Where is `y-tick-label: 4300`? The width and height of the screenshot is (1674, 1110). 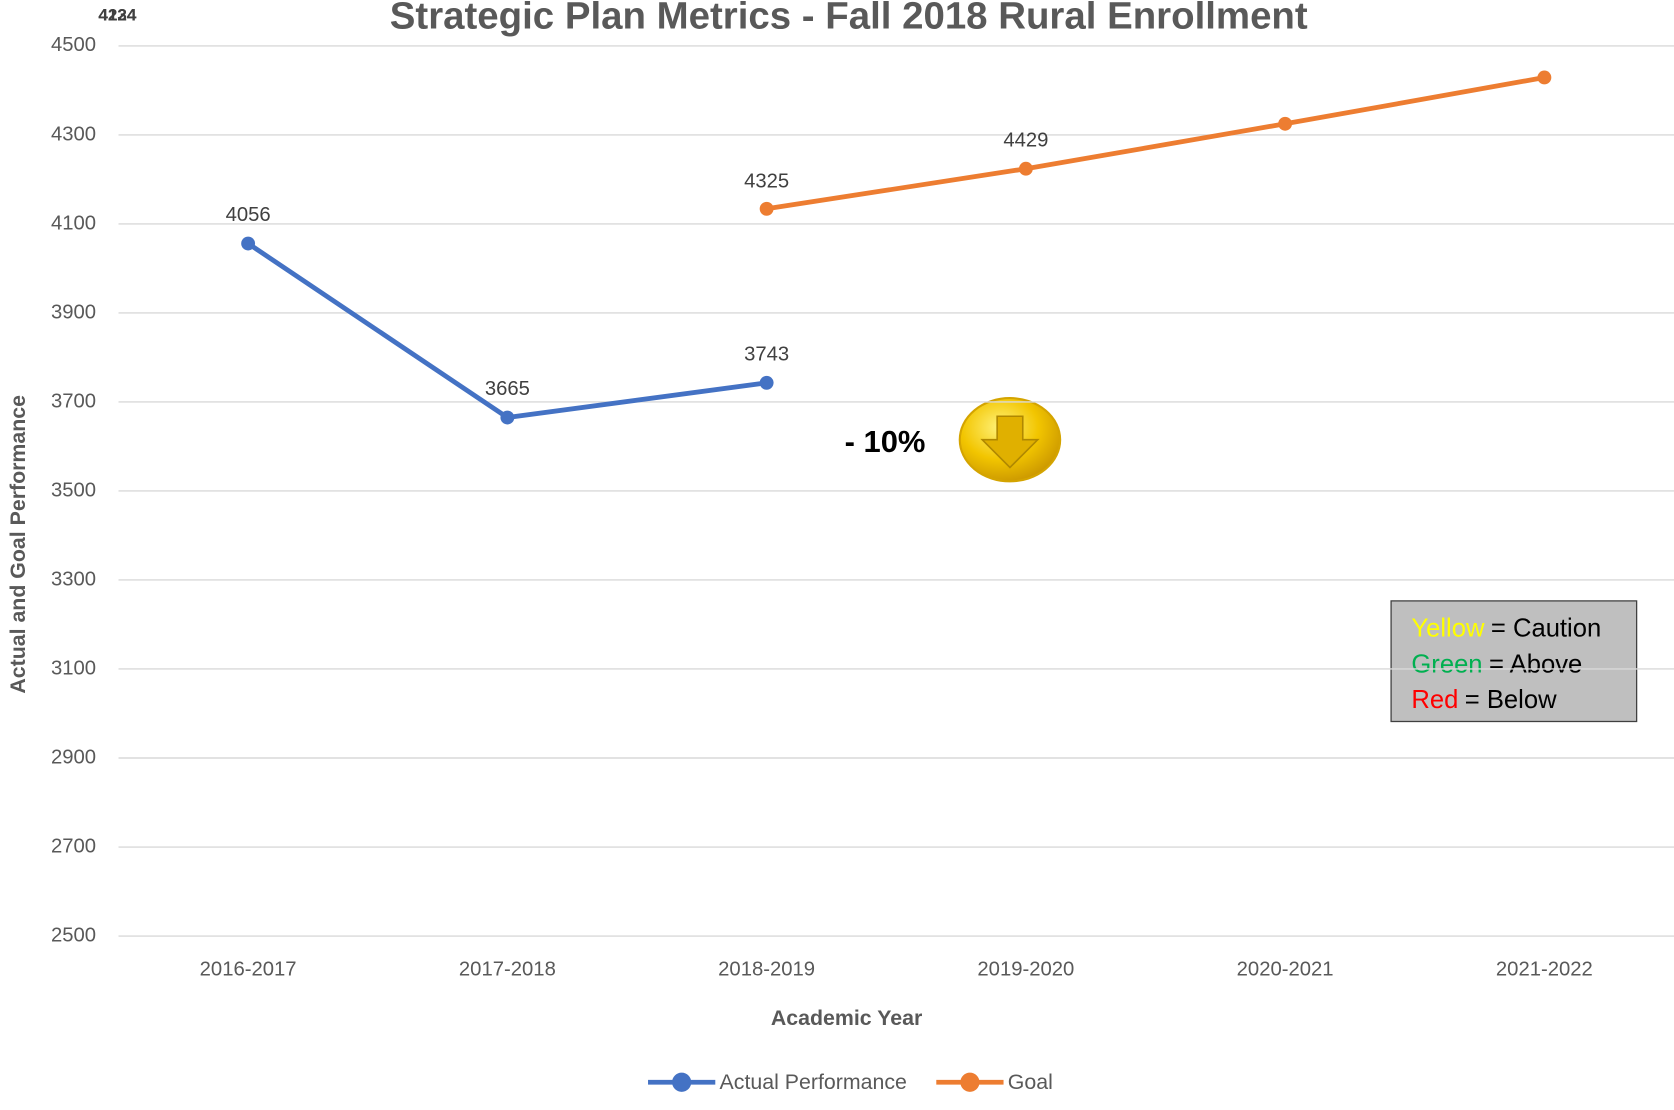
y-tick-label: 4300 is located at coordinates (73, 134).